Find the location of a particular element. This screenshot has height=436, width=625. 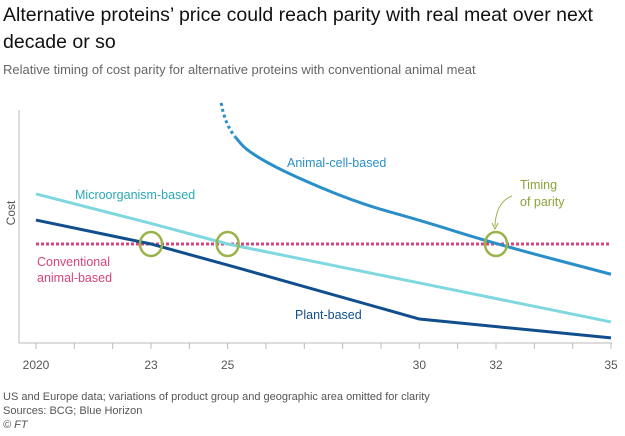

label-plant-based: Plant-based is located at coordinates (328, 315).